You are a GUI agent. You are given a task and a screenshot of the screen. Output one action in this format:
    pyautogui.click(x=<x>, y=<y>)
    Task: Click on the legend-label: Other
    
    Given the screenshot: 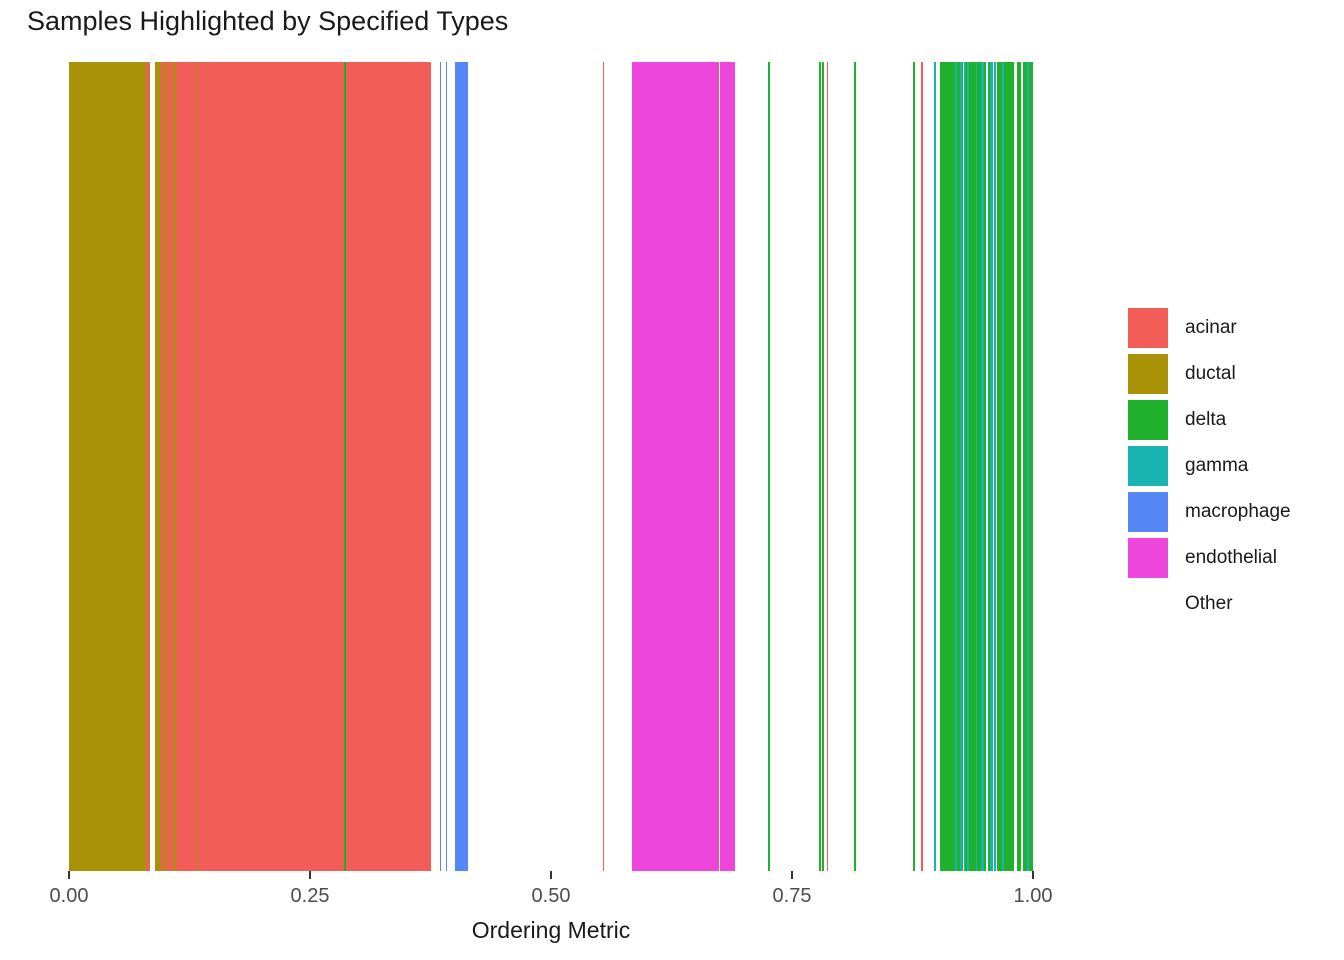 What is the action you would take?
    pyautogui.click(x=1209, y=603)
    